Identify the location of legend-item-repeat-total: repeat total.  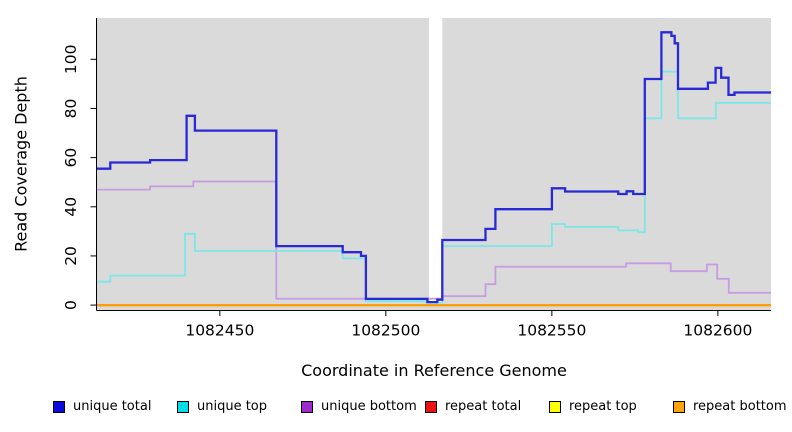
(487, 406).